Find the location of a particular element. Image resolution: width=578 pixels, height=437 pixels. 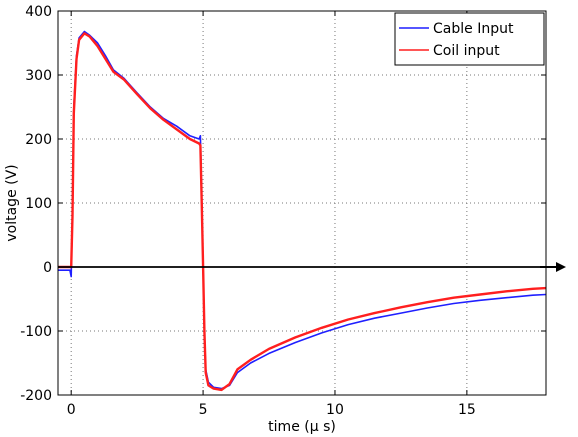

legend-box is located at coordinates (469, 39).